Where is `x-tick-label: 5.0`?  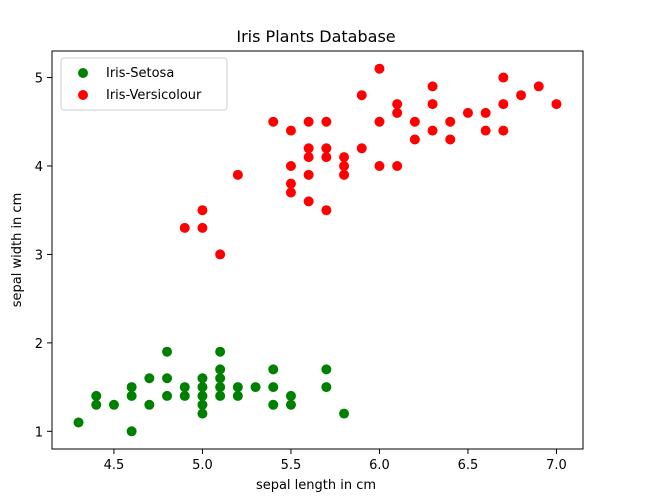
x-tick-label: 5.0 is located at coordinates (202, 465).